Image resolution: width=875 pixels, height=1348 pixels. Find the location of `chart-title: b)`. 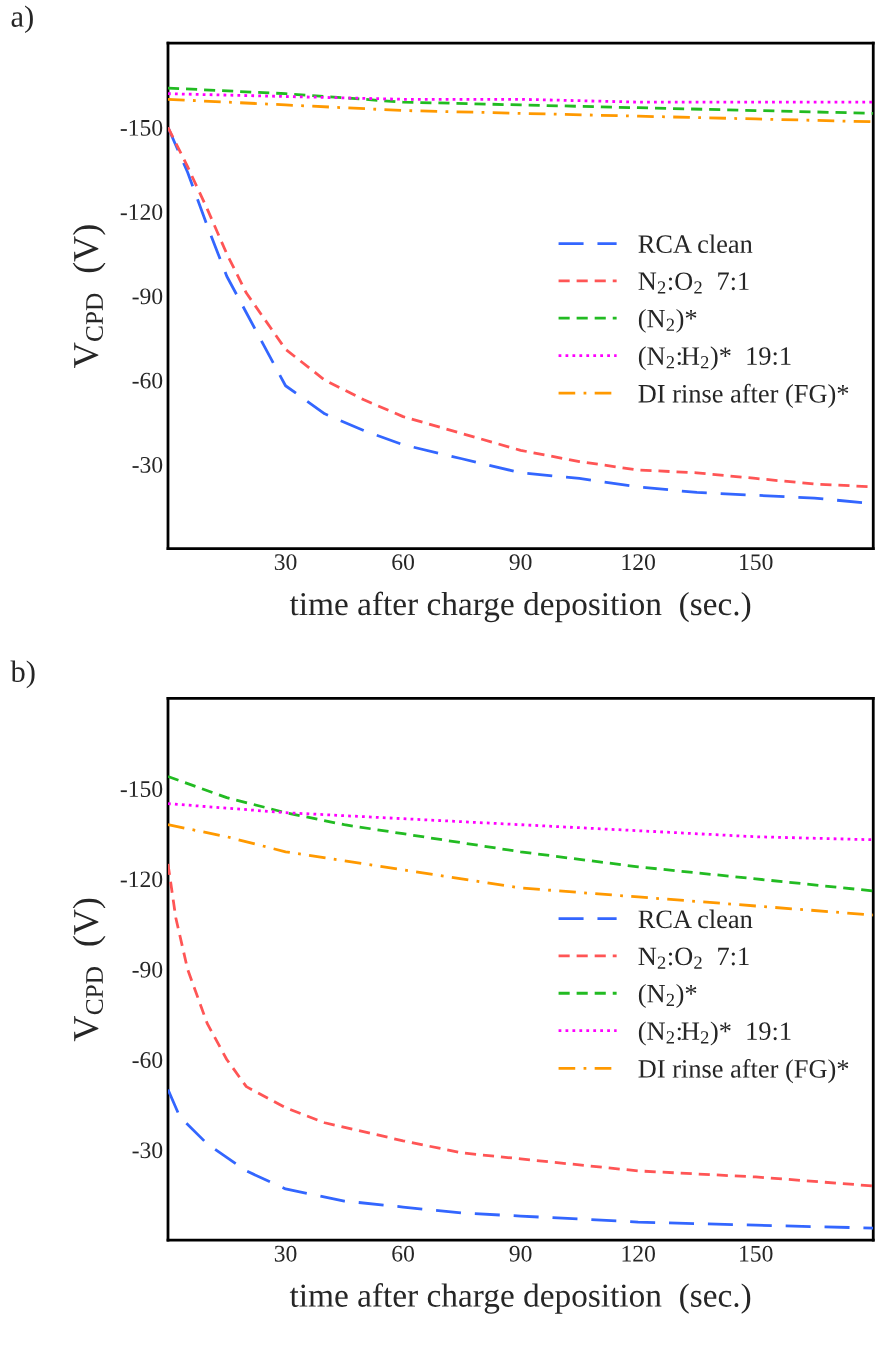

chart-title: b) is located at coordinates (22, 674).